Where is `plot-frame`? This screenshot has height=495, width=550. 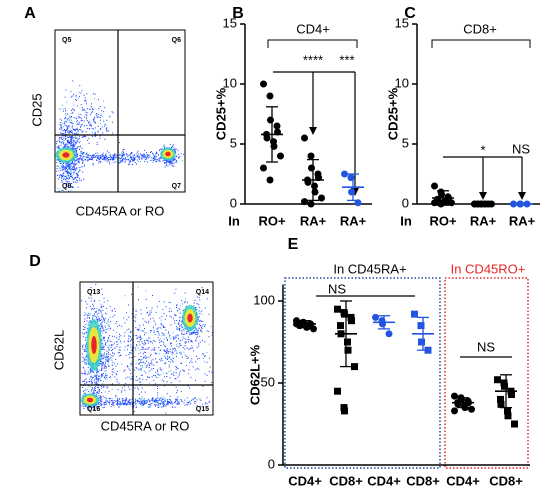
plot-frame is located at coordinates (120, 111).